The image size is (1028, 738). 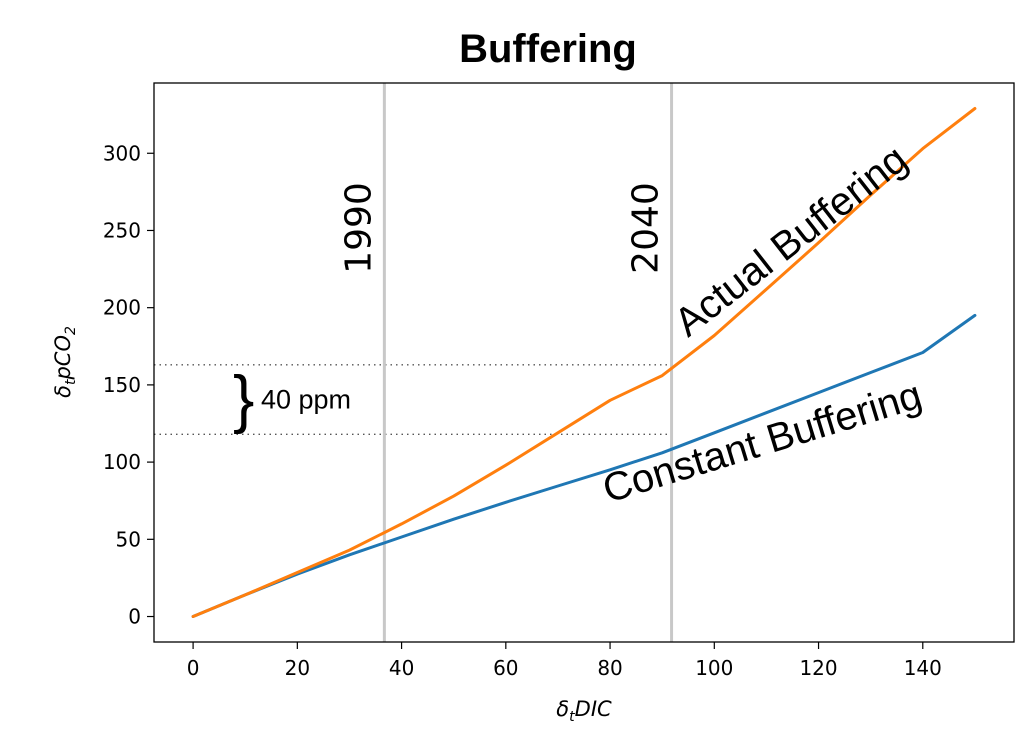 What do you see at coordinates (762, 442) in the screenshot?
I see `constant-buffering-label: Constant Buffering` at bounding box center [762, 442].